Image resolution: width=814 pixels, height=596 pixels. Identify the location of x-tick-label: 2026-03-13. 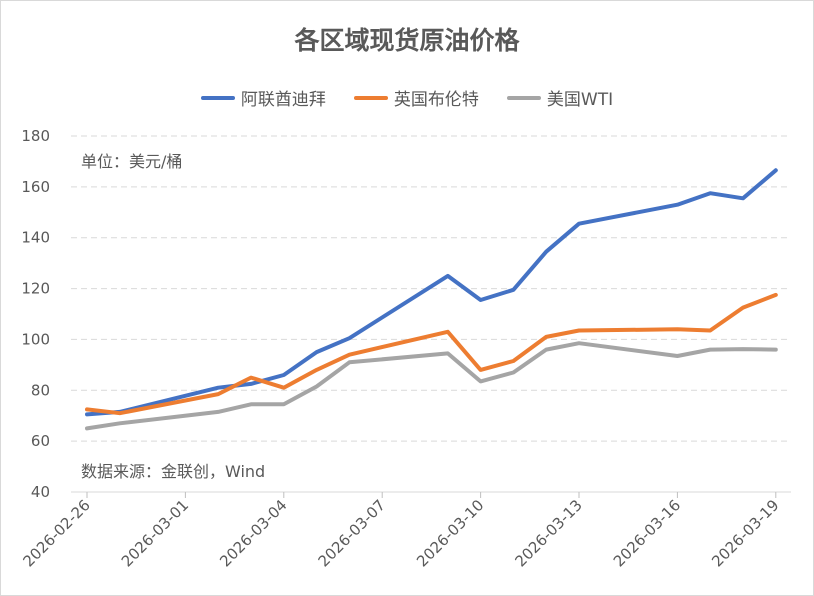
(548, 533).